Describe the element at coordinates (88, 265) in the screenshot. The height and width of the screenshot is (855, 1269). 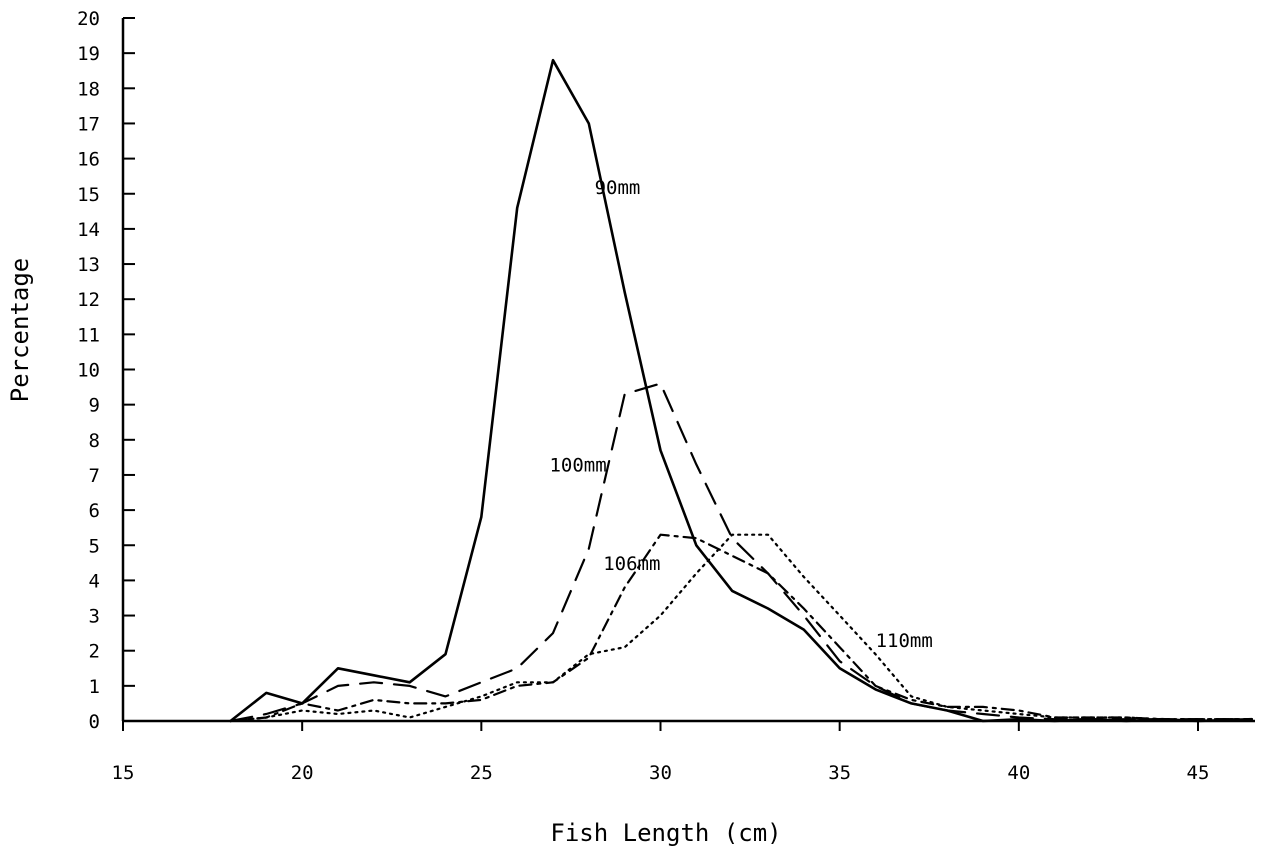
I see `y-tick-label: 13` at that location.